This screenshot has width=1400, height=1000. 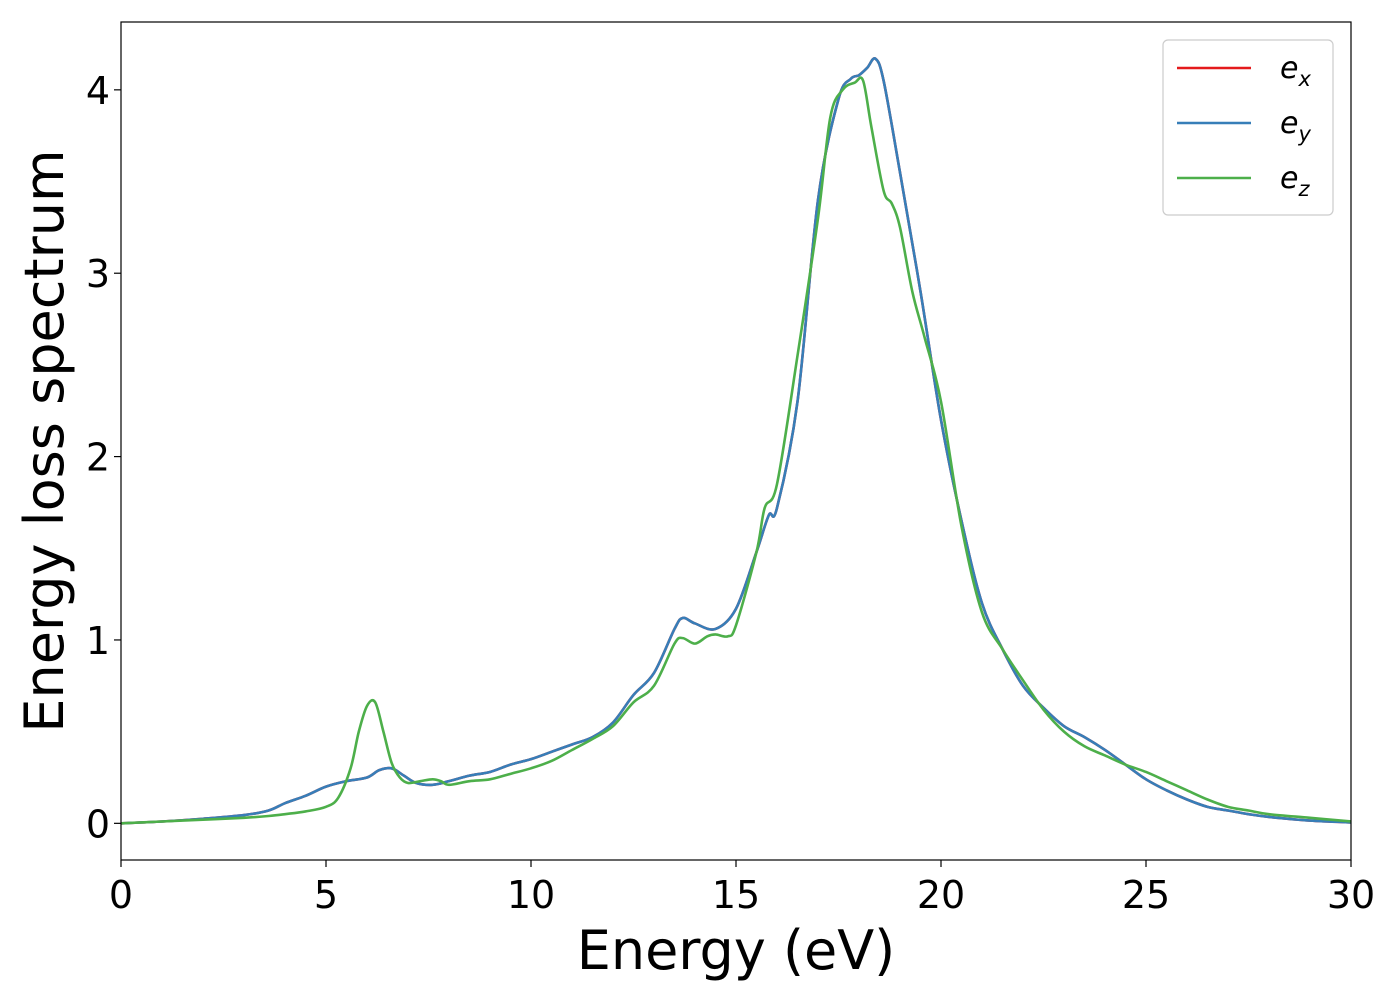 I want to click on legend-label-e_x: ex, so click(x=1295, y=71).